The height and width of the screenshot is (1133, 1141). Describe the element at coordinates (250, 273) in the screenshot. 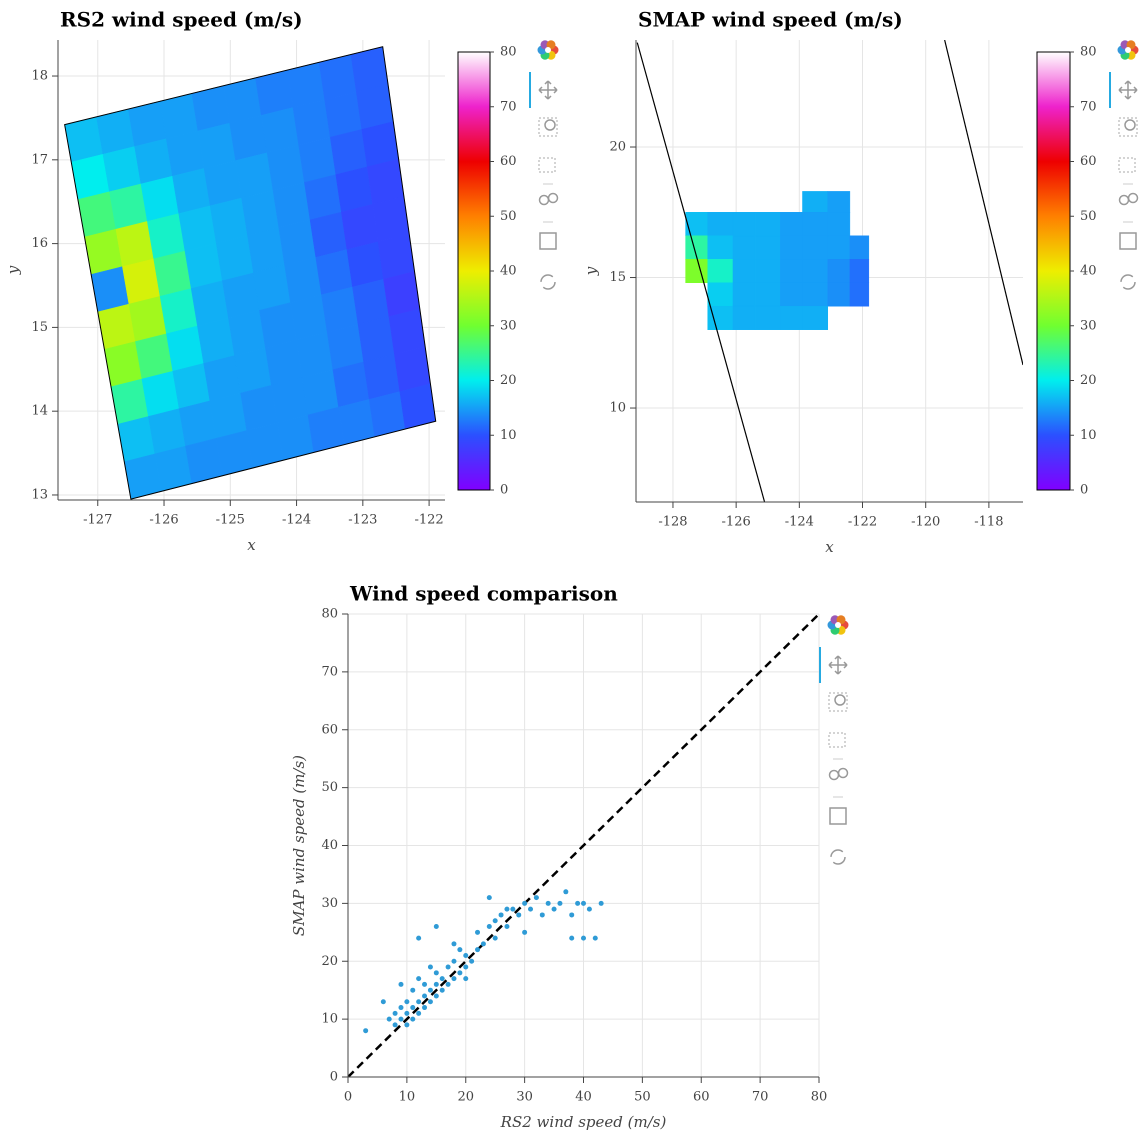

I see `swath-outline` at that location.